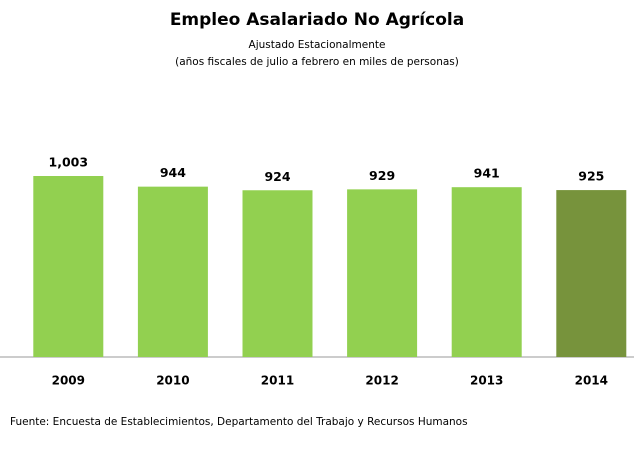 This screenshot has width=634, height=455. Describe the element at coordinates (381, 381) in the screenshot. I see `x-tick-label: 2012` at that location.